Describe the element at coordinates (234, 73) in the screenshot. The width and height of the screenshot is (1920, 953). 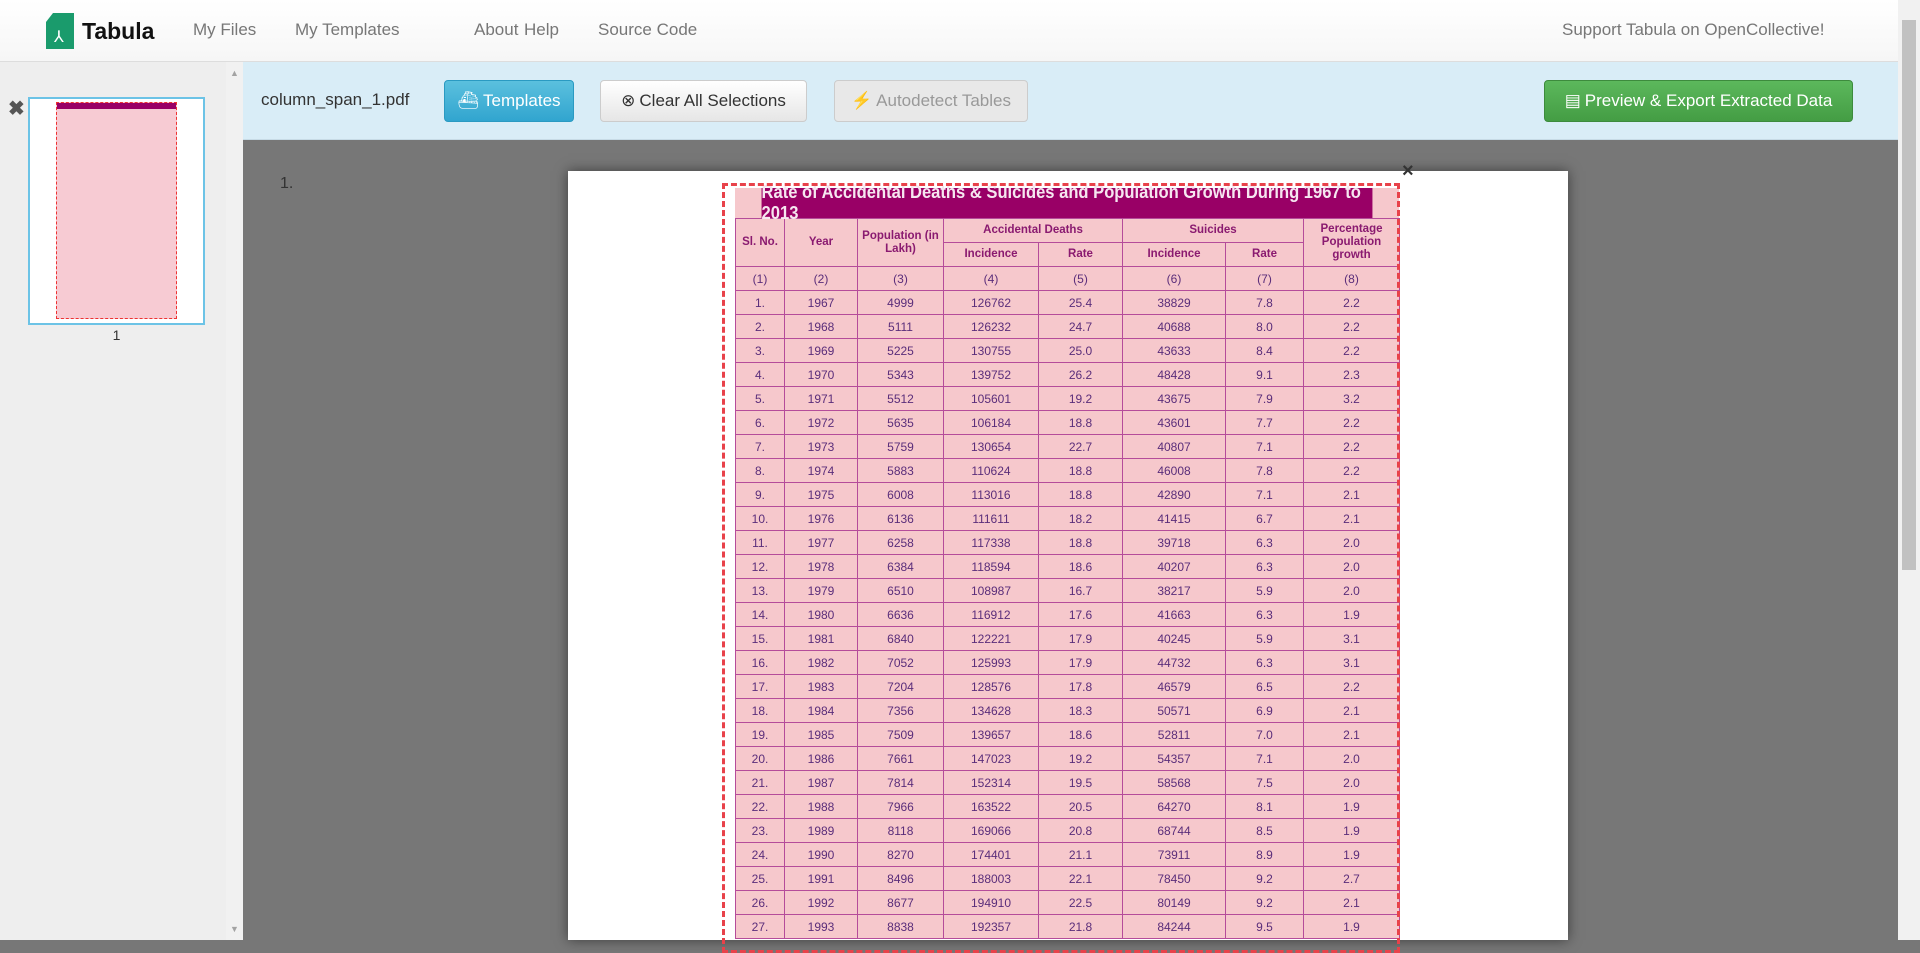
I see `scroll-up-icon: ▲` at that location.